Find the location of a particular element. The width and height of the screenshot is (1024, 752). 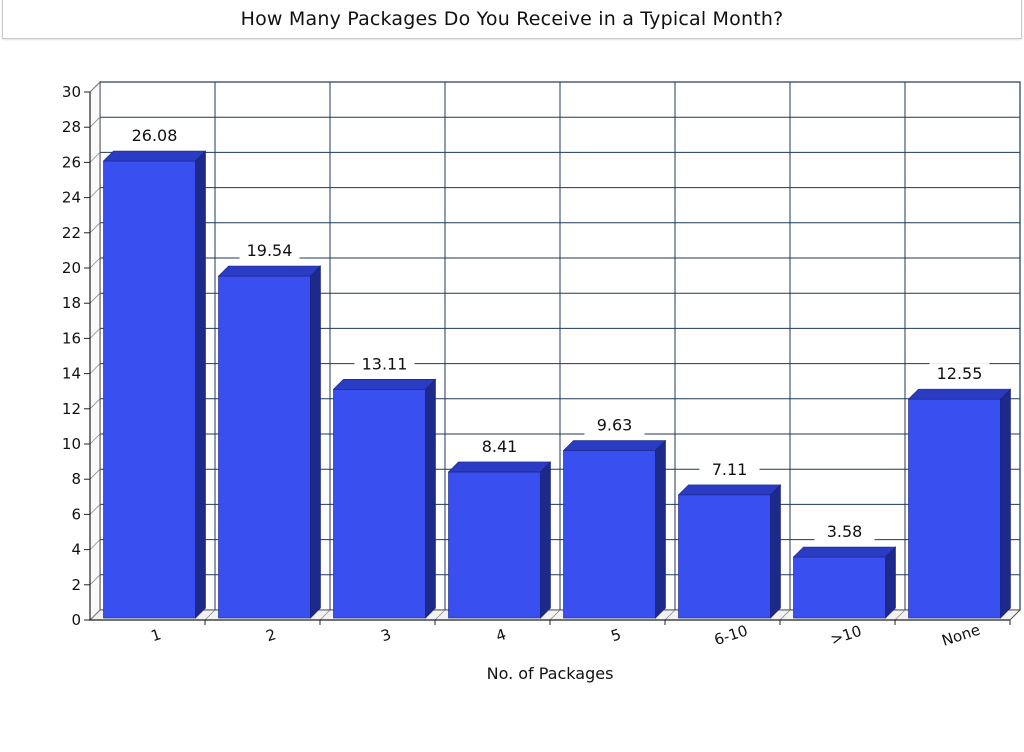

chart-left-wall is located at coordinates (95, 351).